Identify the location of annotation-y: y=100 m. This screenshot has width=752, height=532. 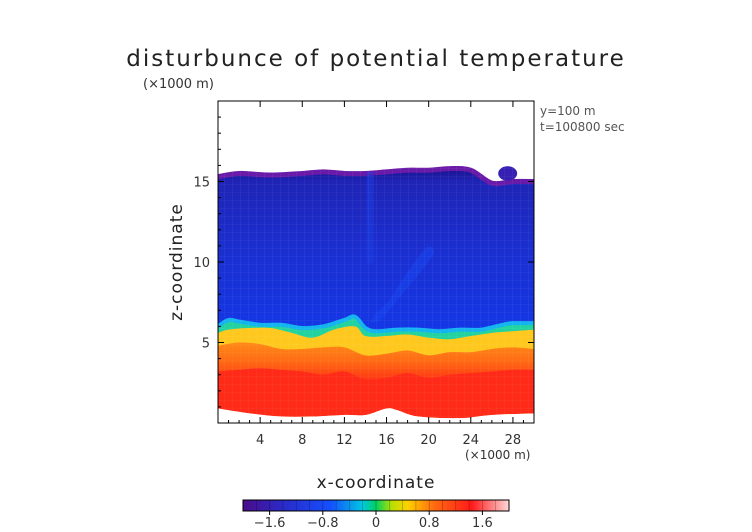
(568, 111).